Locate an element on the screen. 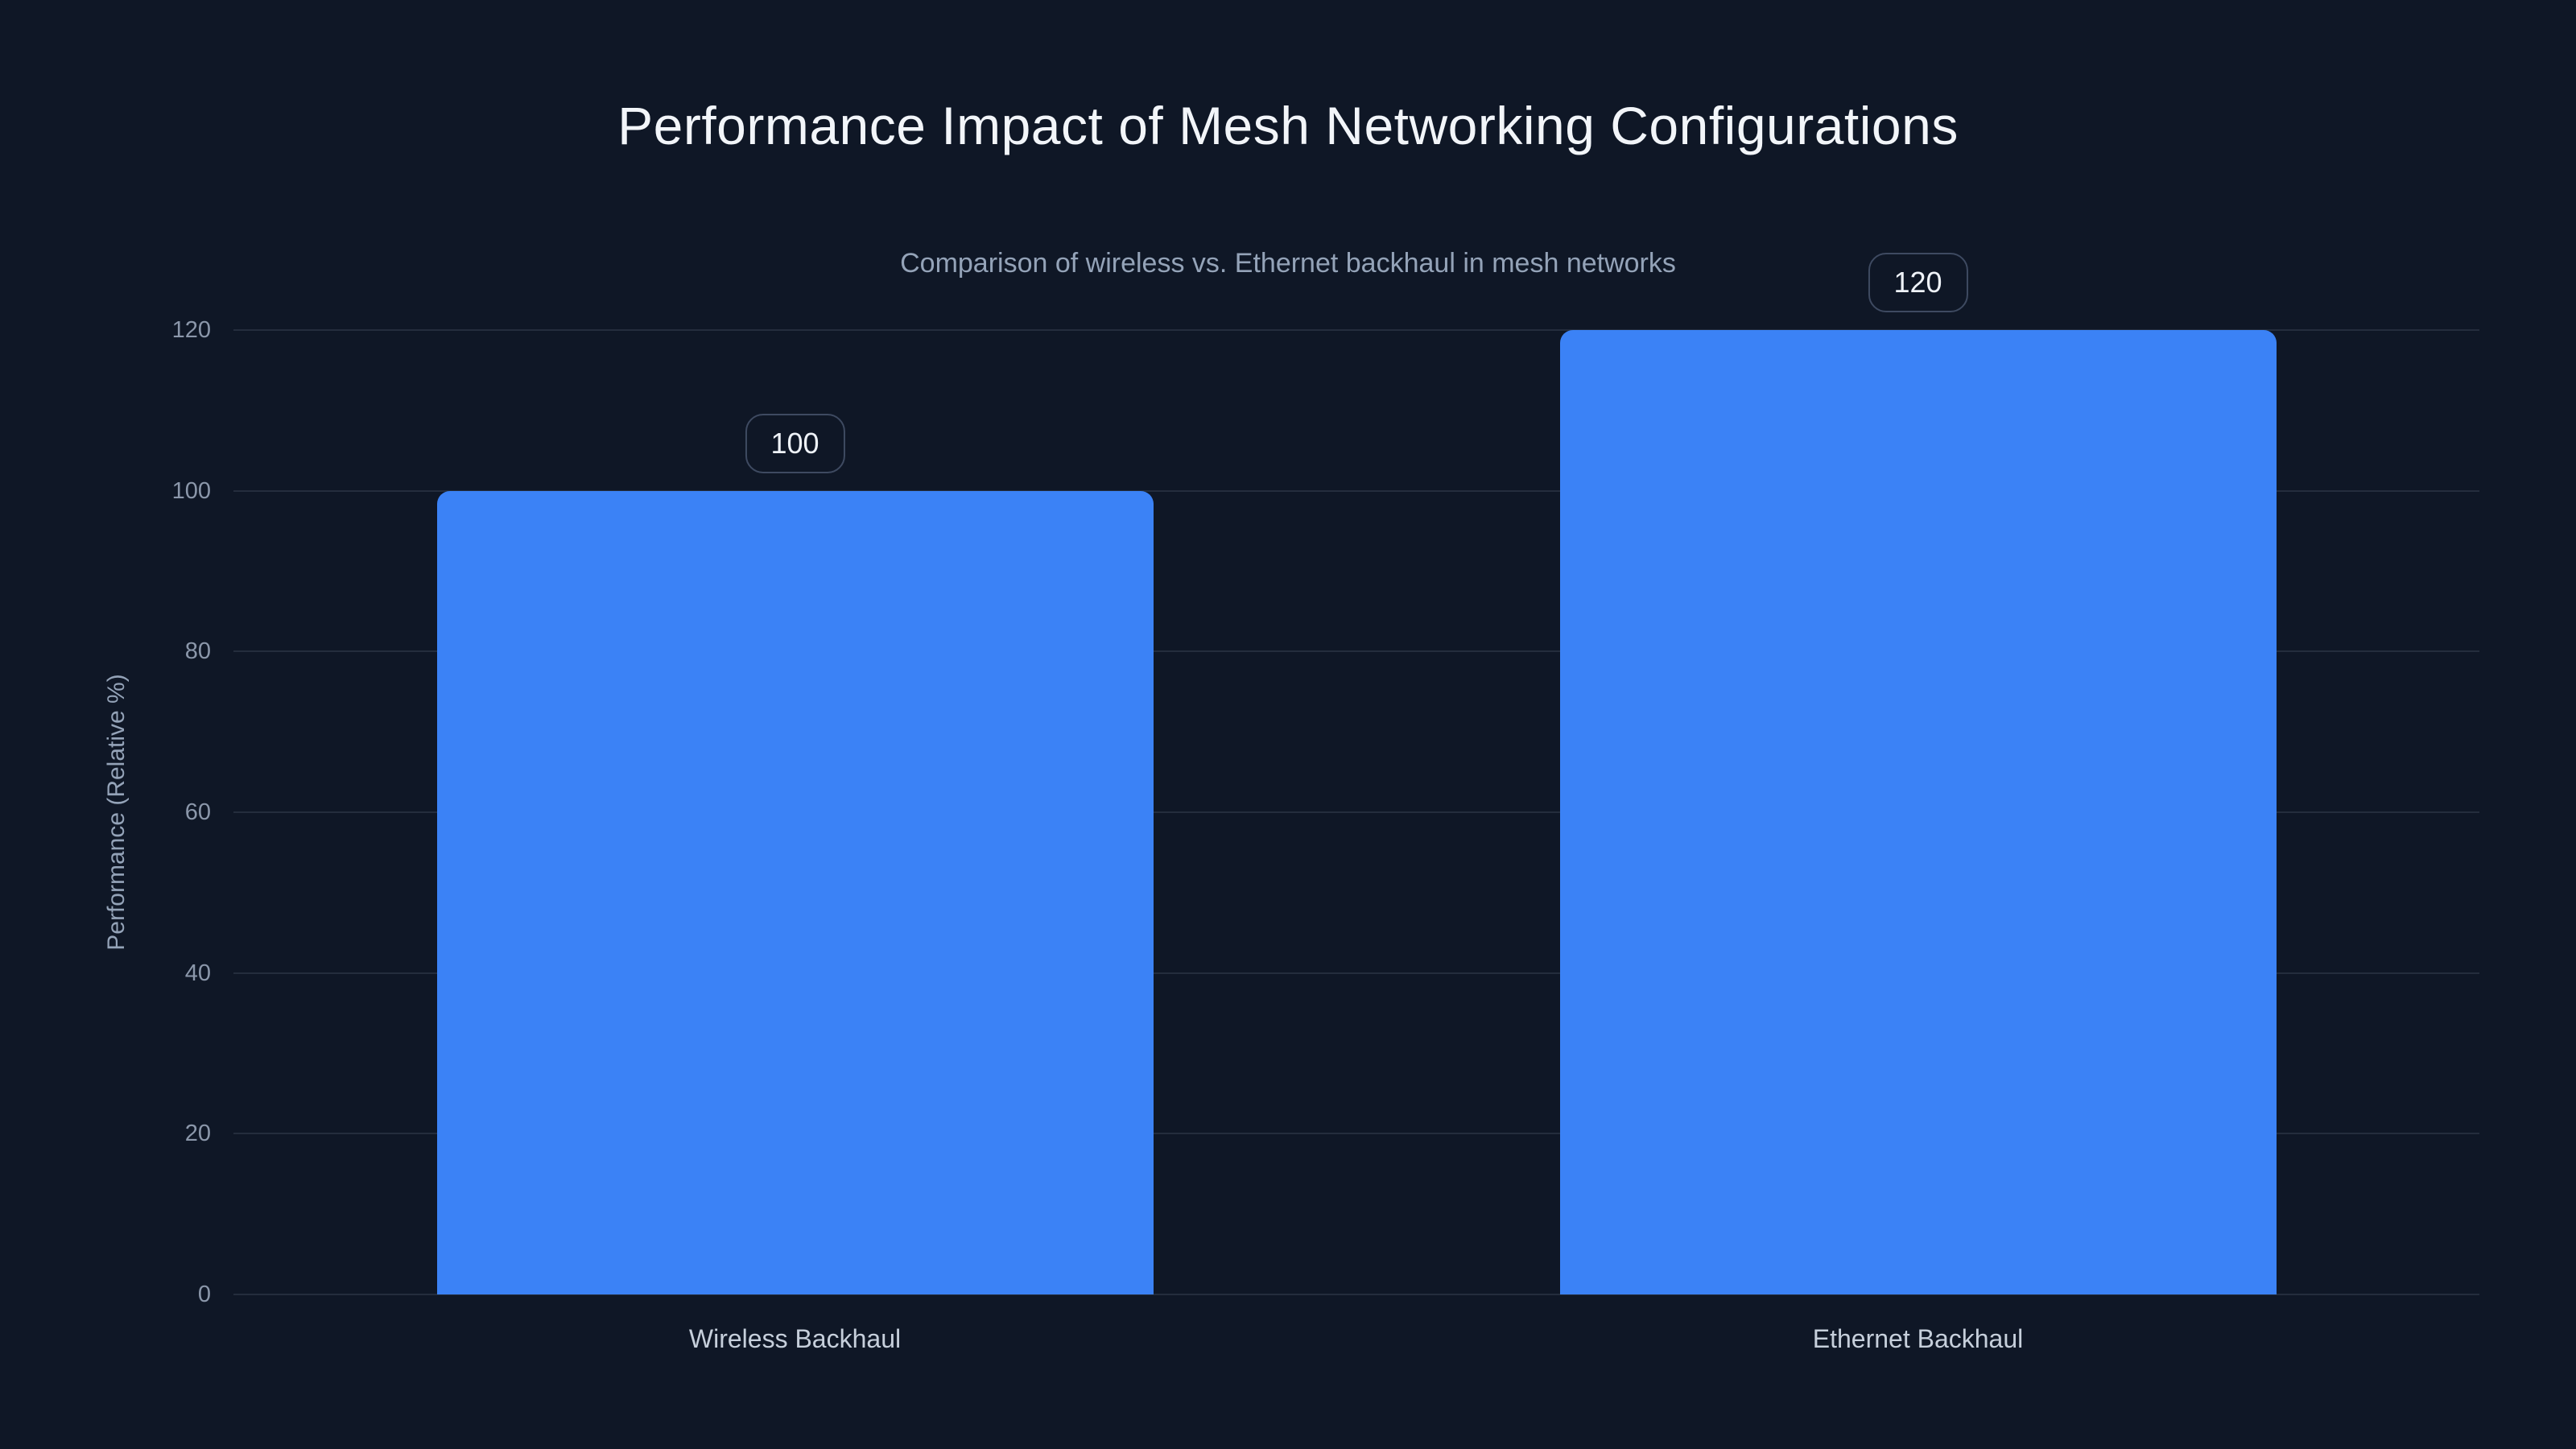 This screenshot has height=1449, width=2576. y-tick-label: 20 is located at coordinates (197, 1134).